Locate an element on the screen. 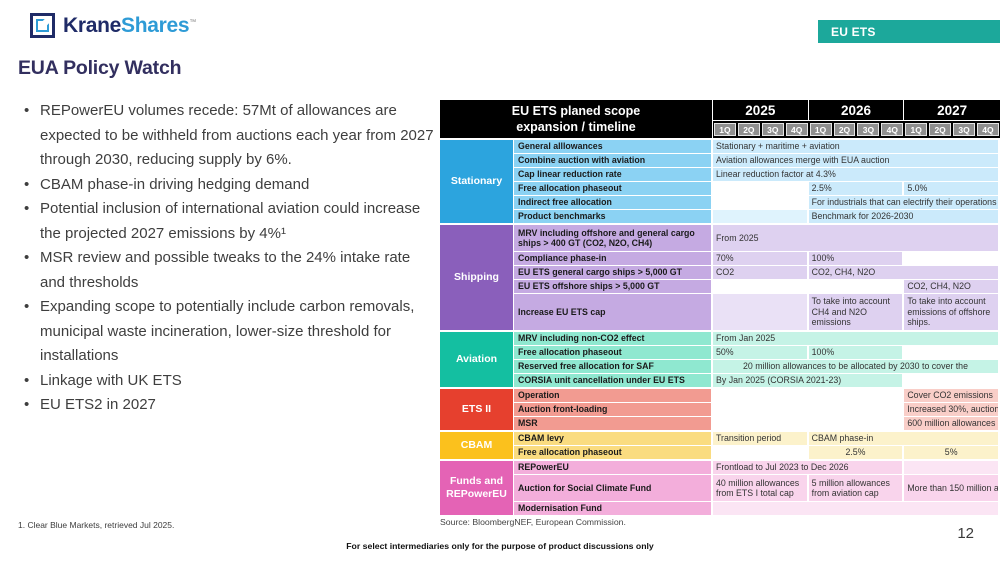 The image size is (1000, 563). quarter-header-row: 1Q 2Q 3Q 4Q 1Q 2Q 3Q 4Q 1Q 2Q 3Q 4Q is located at coordinates (856, 129).